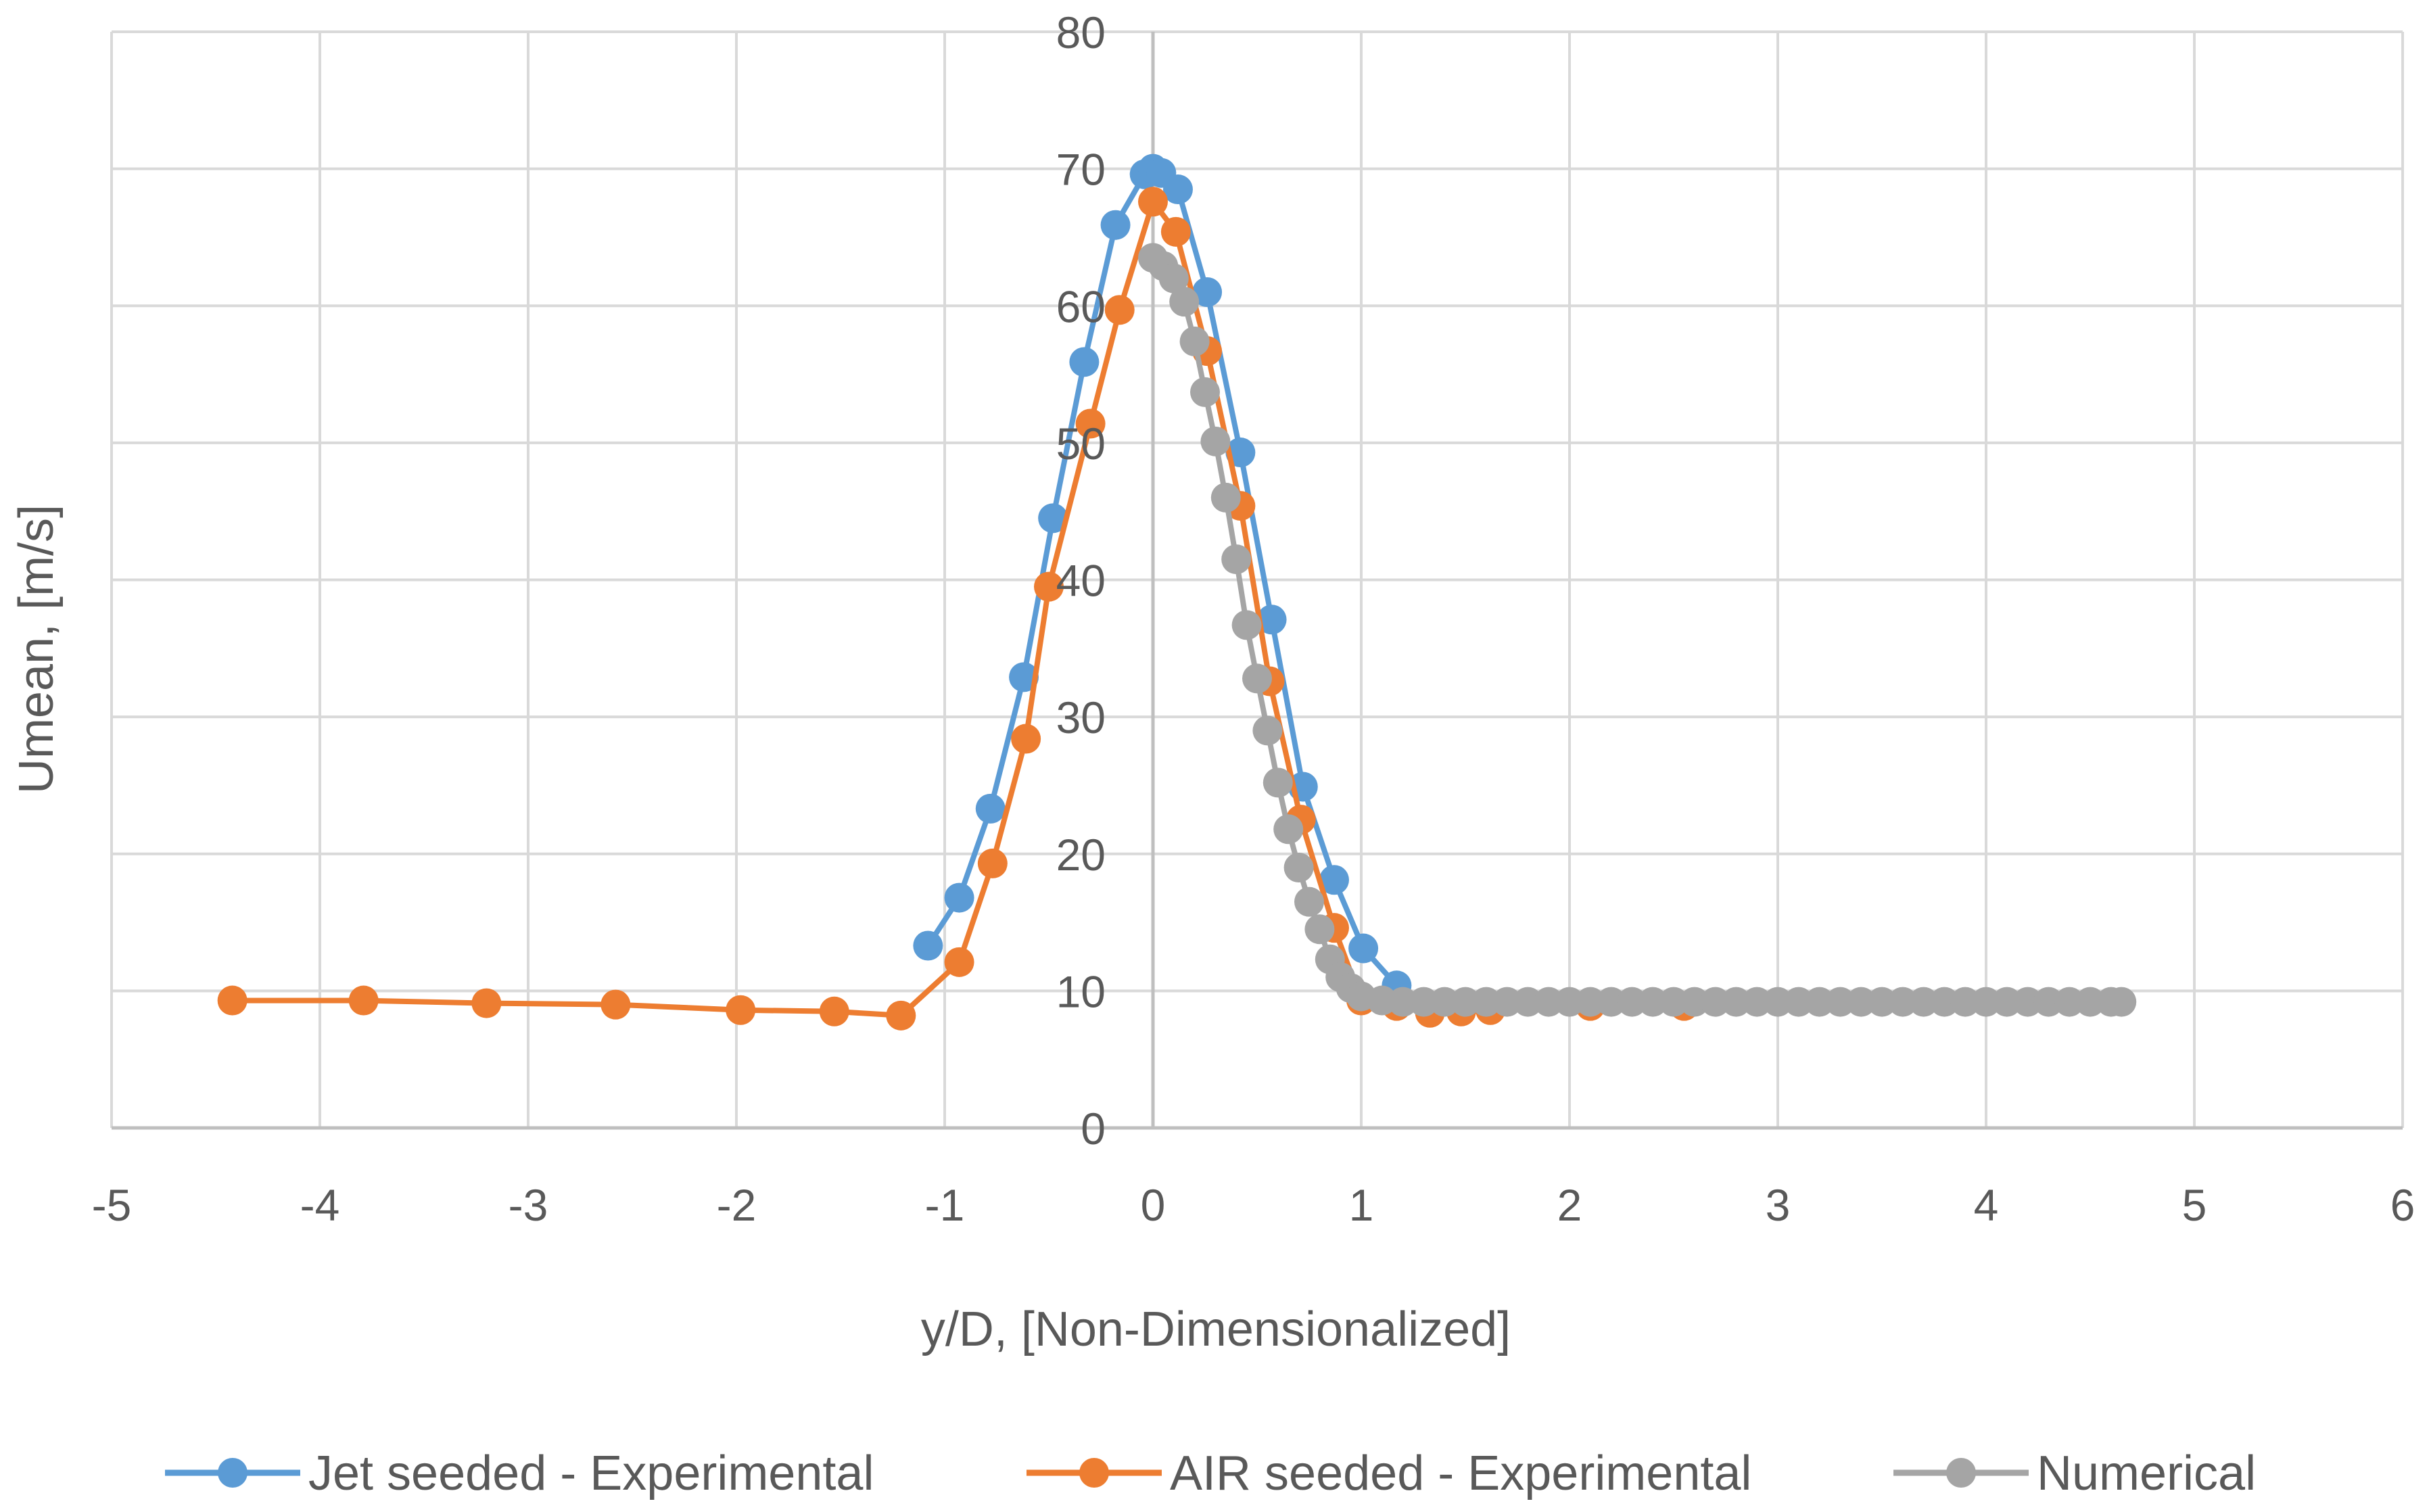 The width and height of the screenshot is (2429, 1512). Describe the element at coordinates (2146, 1473) in the screenshot. I see `legend-label: Numerical` at that location.